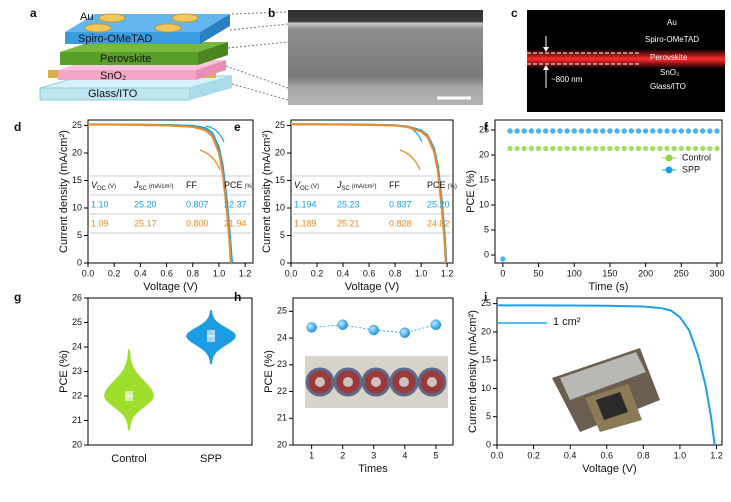 Image resolution: width=731 pixels, height=502 pixels. Describe the element at coordinates (280, 180) in the screenshot. I see `y-tick-label: 15` at that location.